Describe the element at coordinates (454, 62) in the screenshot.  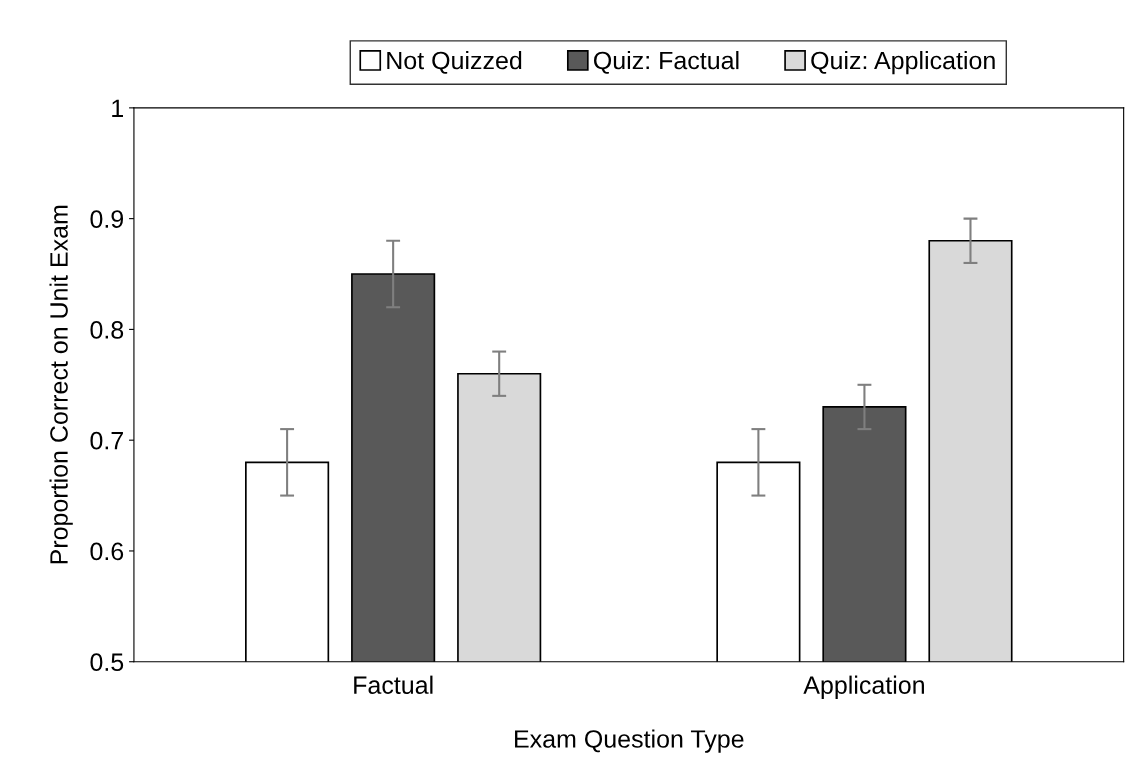
I see `legend-label: Not Quizzed` at that location.